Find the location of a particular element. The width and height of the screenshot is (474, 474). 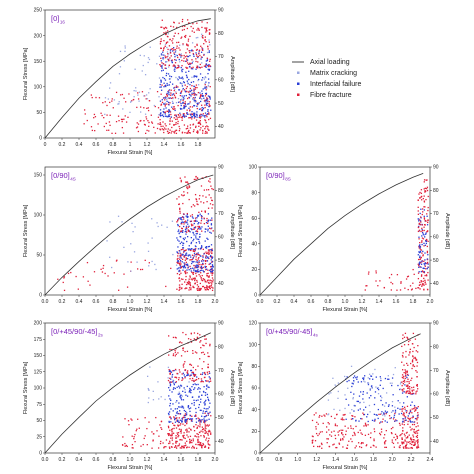

x-axis-label: Flexural Strain [%] is located at coordinates (345, 310).